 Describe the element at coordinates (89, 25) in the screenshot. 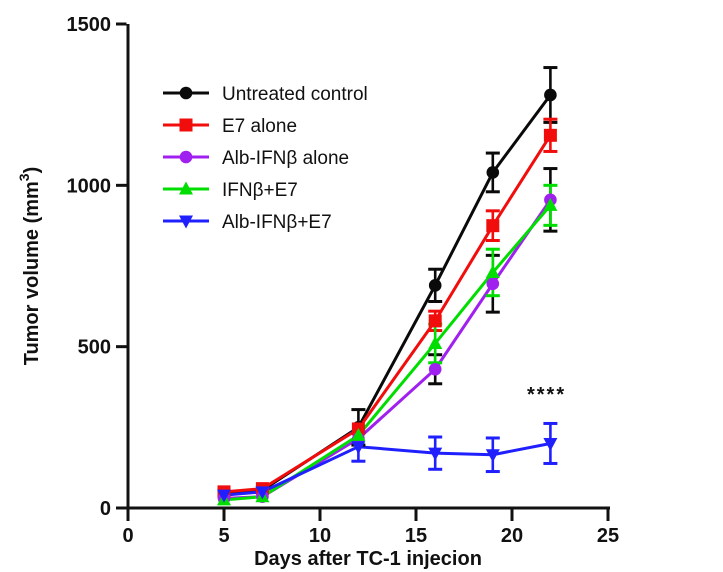

I see `y-tick-label: 1500` at that location.